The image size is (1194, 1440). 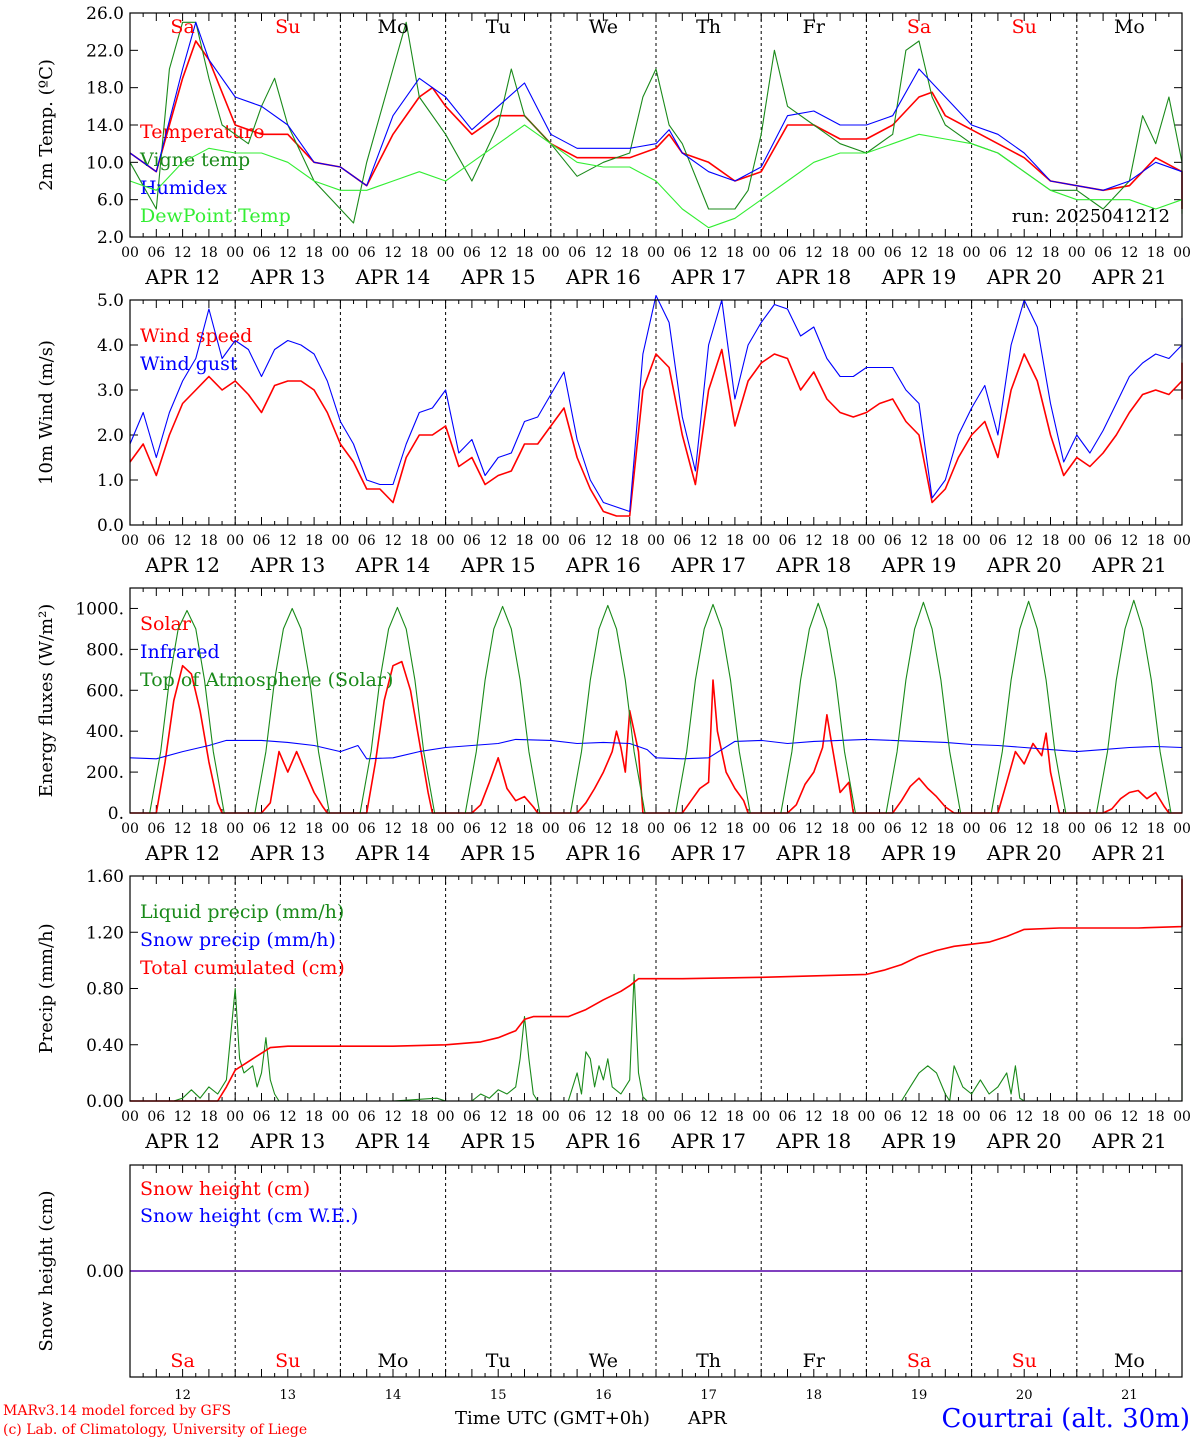 What do you see at coordinates (266, 680) in the screenshot?
I see `legend-entry: Top of Atmosphere (Solar)` at bounding box center [266, 680].